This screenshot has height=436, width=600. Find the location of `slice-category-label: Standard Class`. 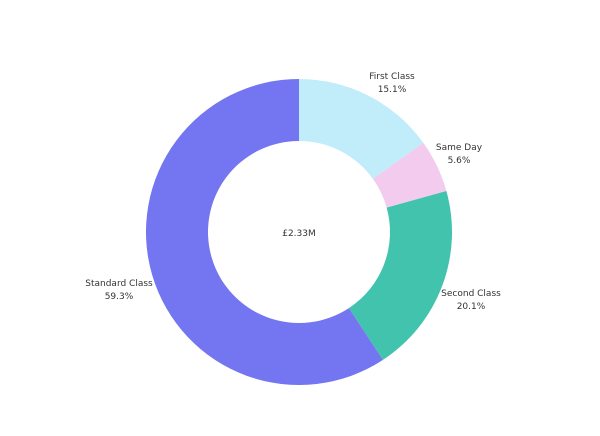

slice-category-label: Standard Class is located at coordinates (119, 284).